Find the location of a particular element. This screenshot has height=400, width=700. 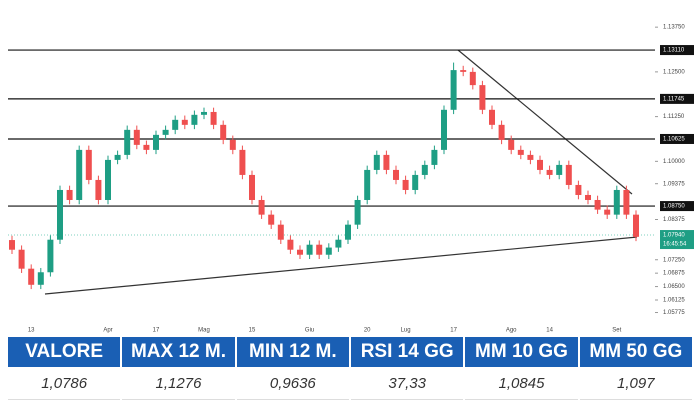

level-label: 1.10625 is located at coordinates (674, 140).